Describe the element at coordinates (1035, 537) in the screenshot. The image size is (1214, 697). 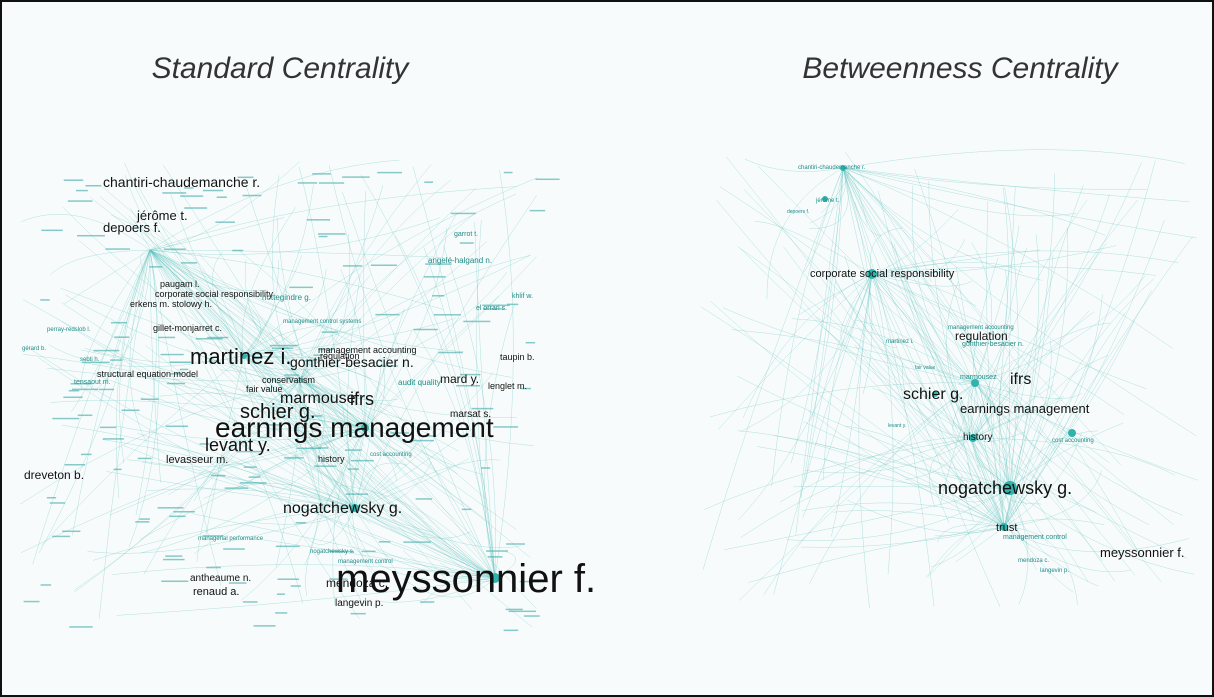
I see `node-label: management control` at that location.